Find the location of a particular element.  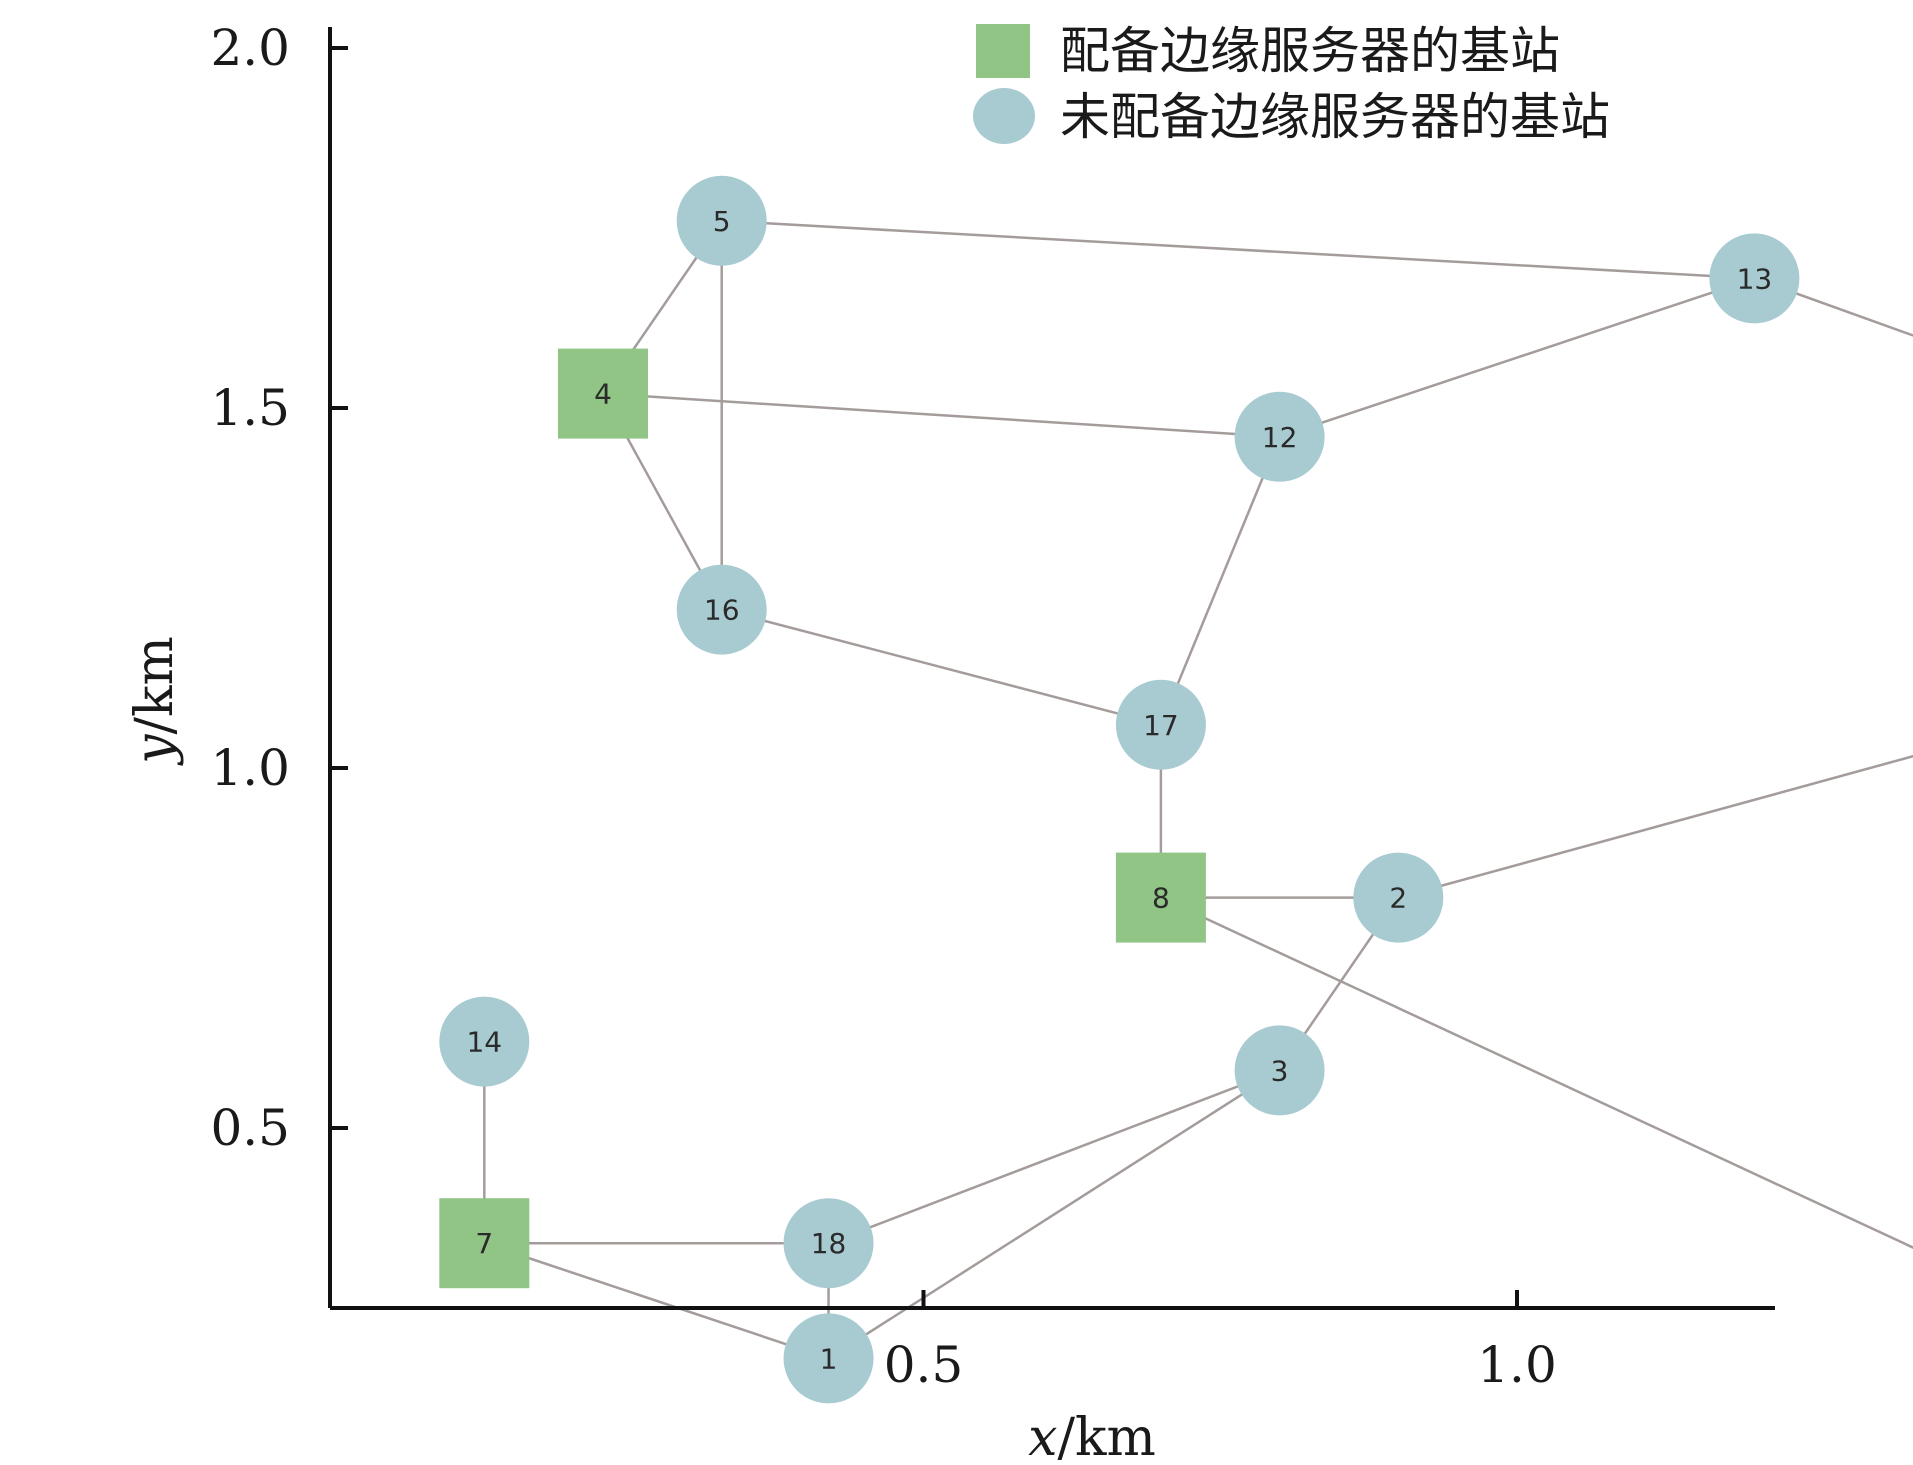

legend-square-marker is located at coordinates (1003, 51).